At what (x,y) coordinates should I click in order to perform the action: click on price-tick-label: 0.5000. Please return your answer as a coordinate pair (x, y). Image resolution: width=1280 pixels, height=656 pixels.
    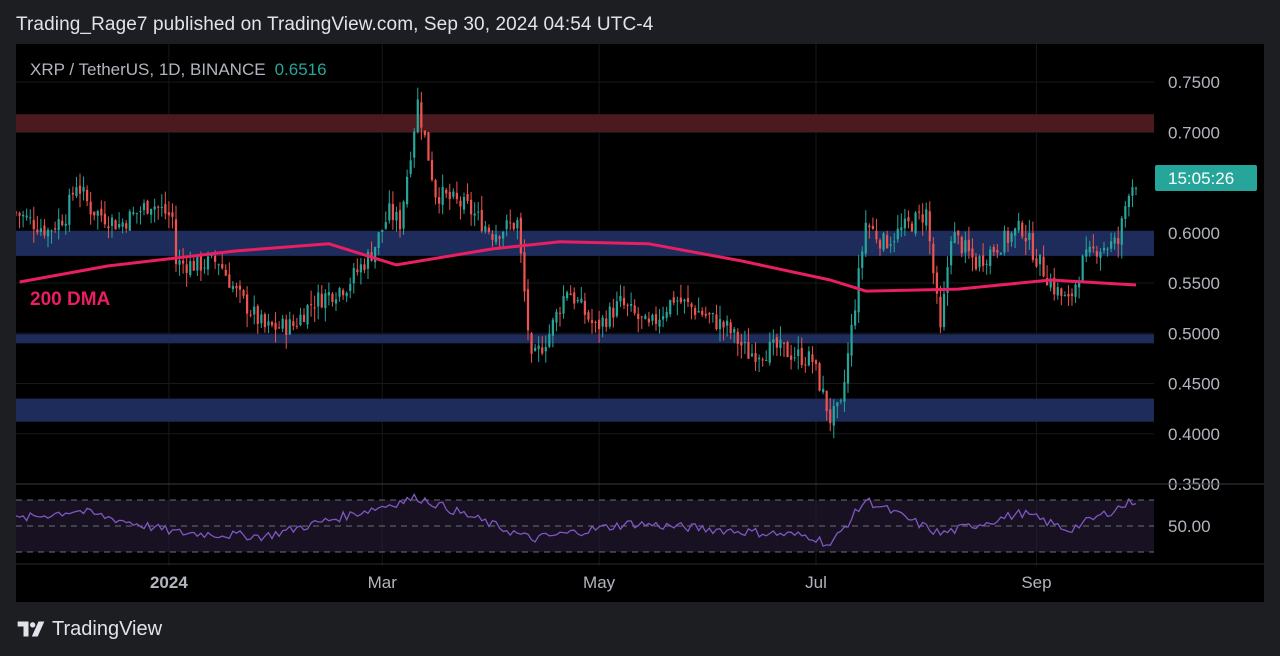
    Looking at the image, I should click on (1194, 333).